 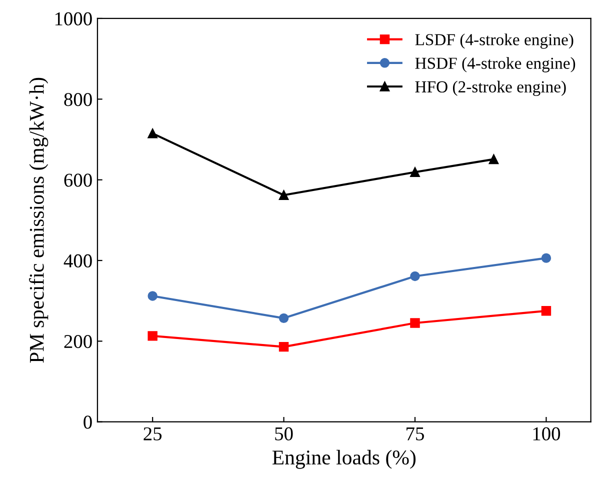 What do you see at coordinates (284, 433) in the screenshot?
I see `x-tick-label: 50` at bounding box center [284, 433].